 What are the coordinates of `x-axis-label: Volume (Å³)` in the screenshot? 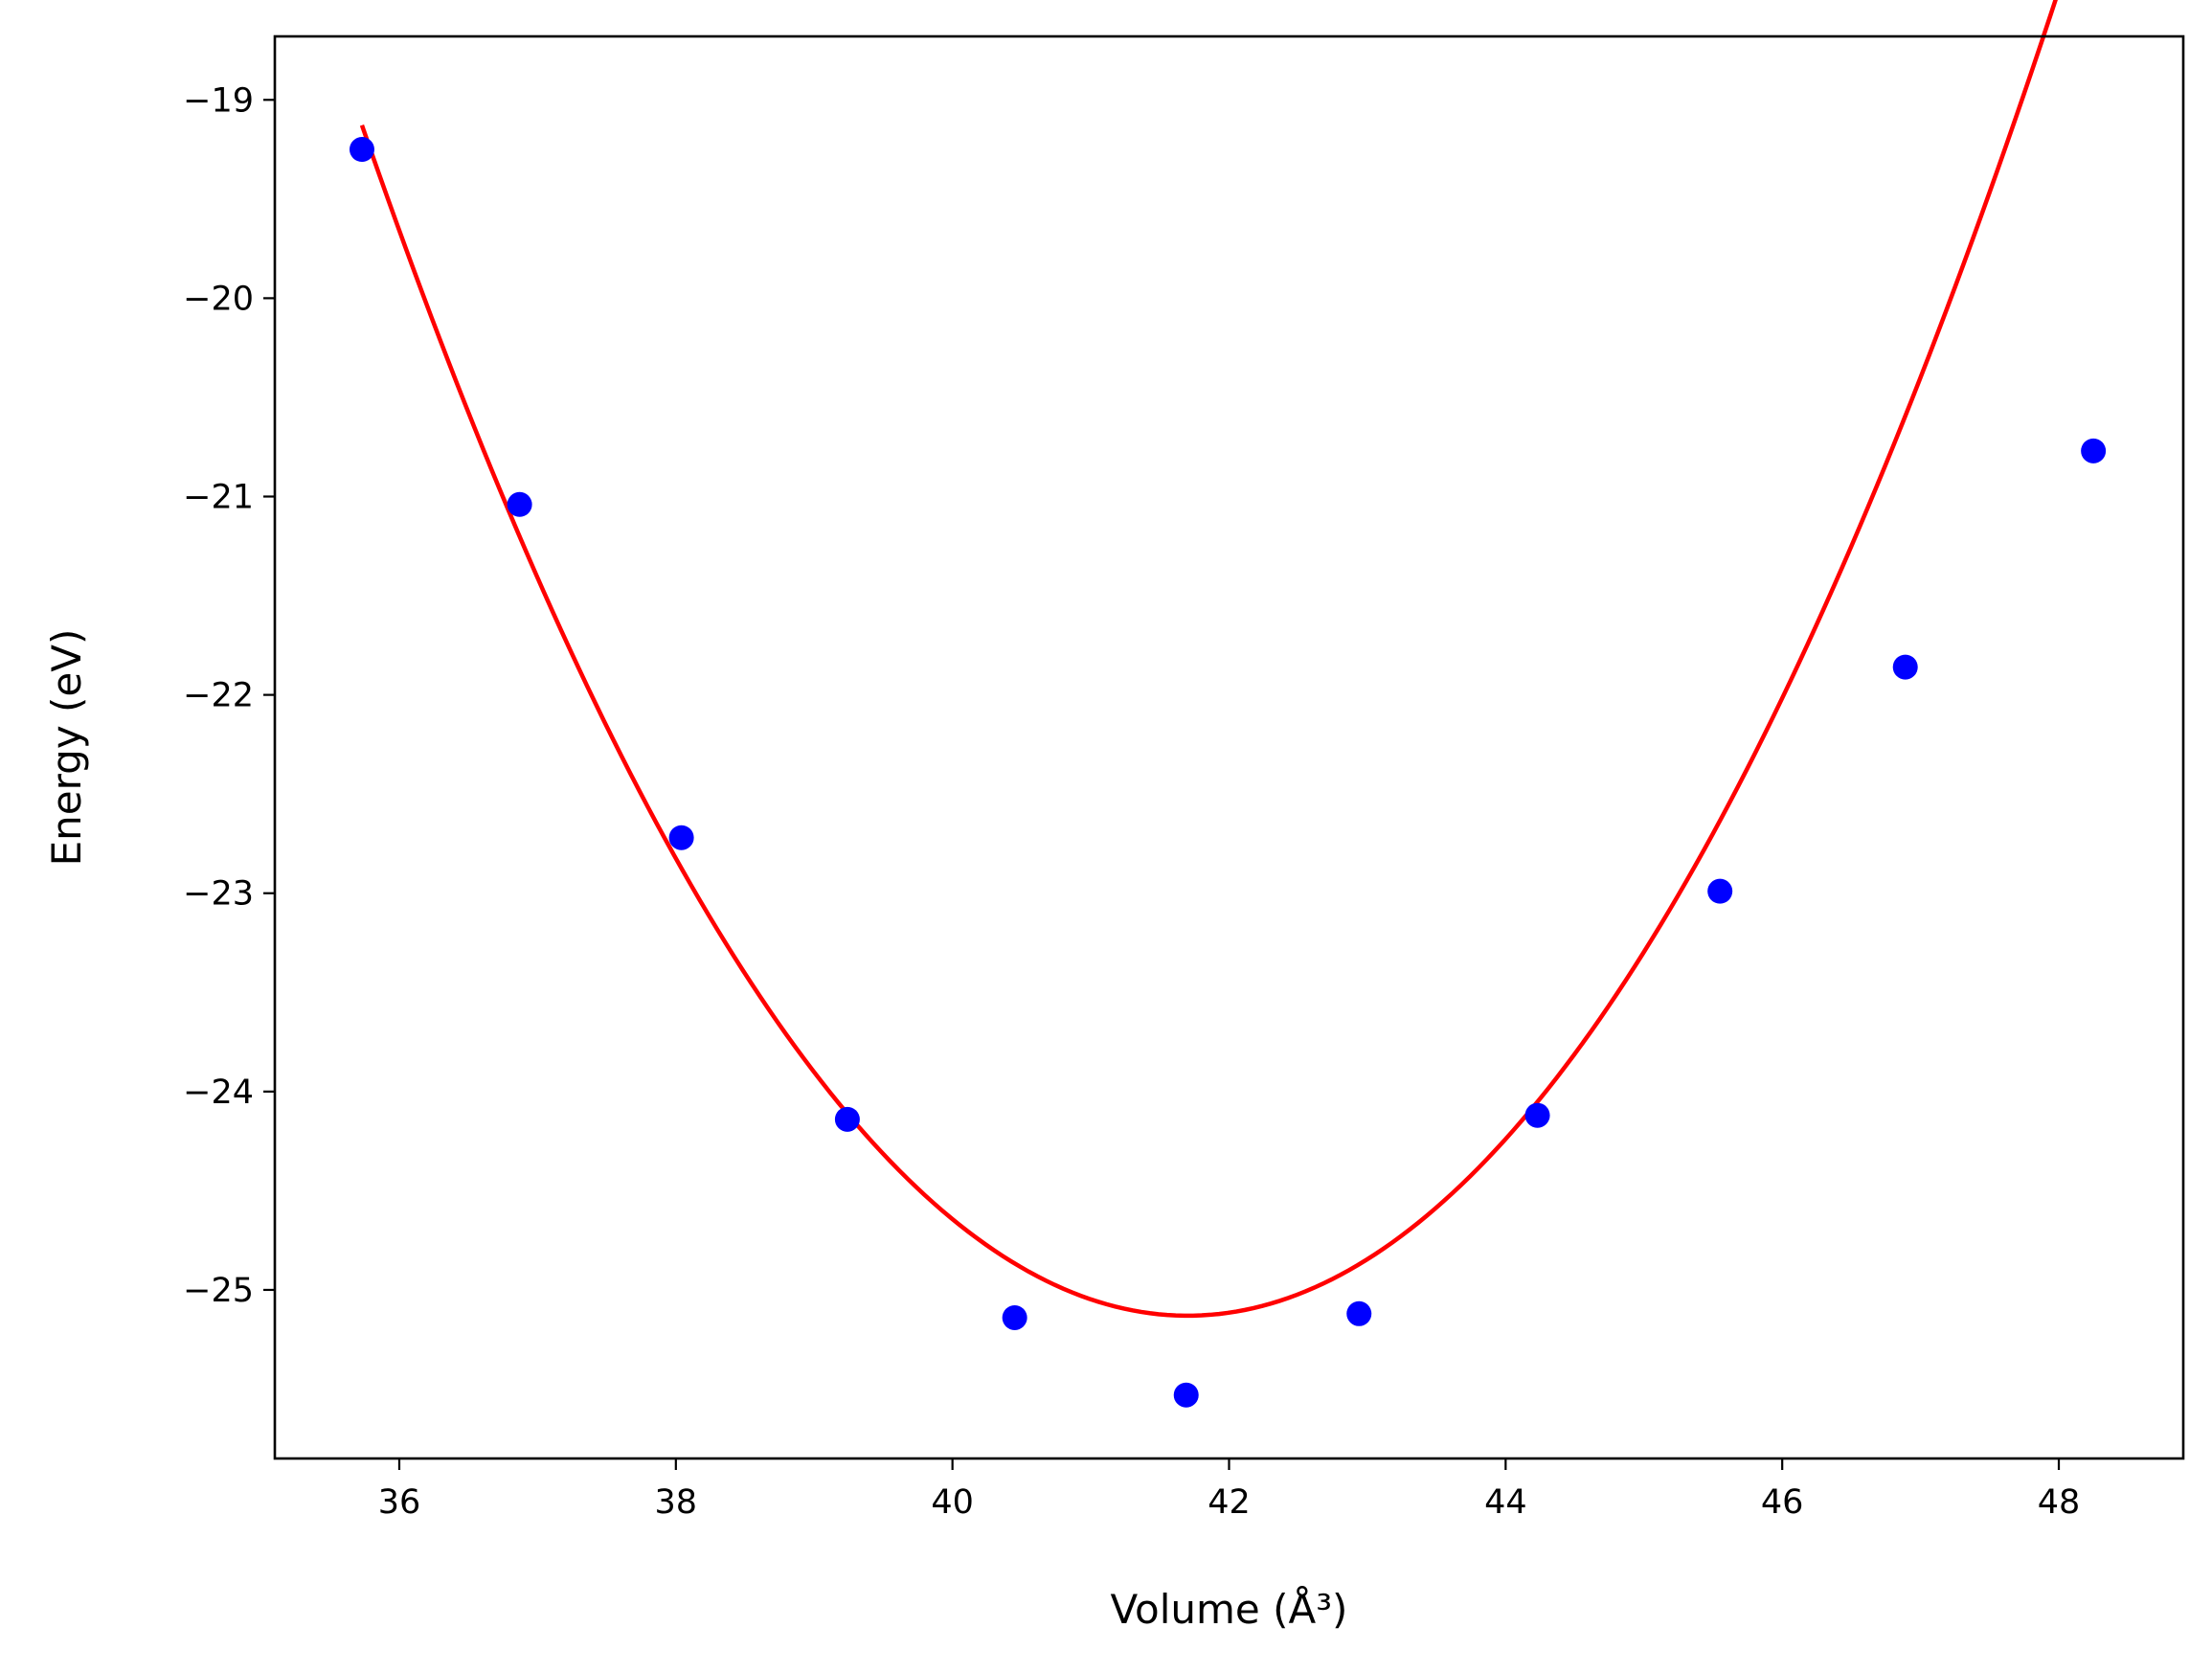 It's located at (1229, 1609).